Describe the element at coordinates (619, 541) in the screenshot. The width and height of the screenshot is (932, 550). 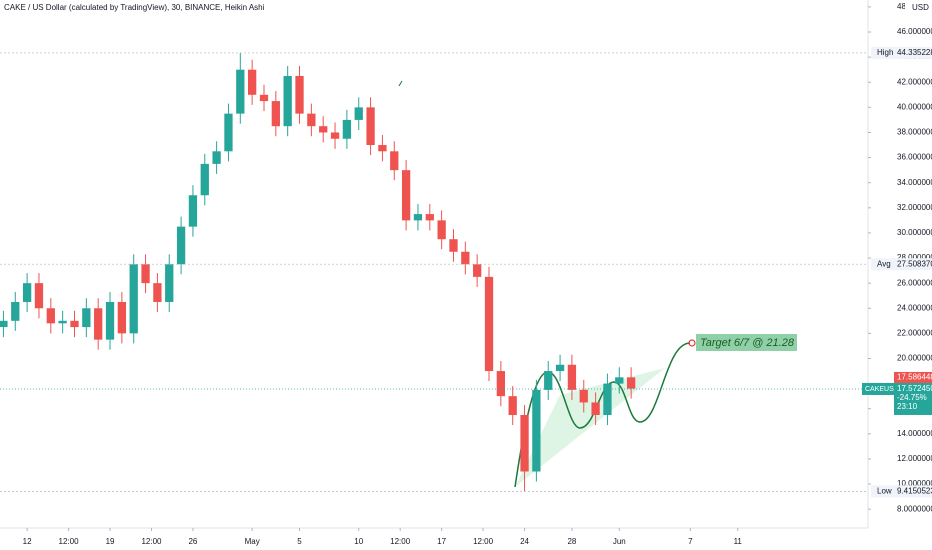
I see `x-tick-label: Jun` at that location.